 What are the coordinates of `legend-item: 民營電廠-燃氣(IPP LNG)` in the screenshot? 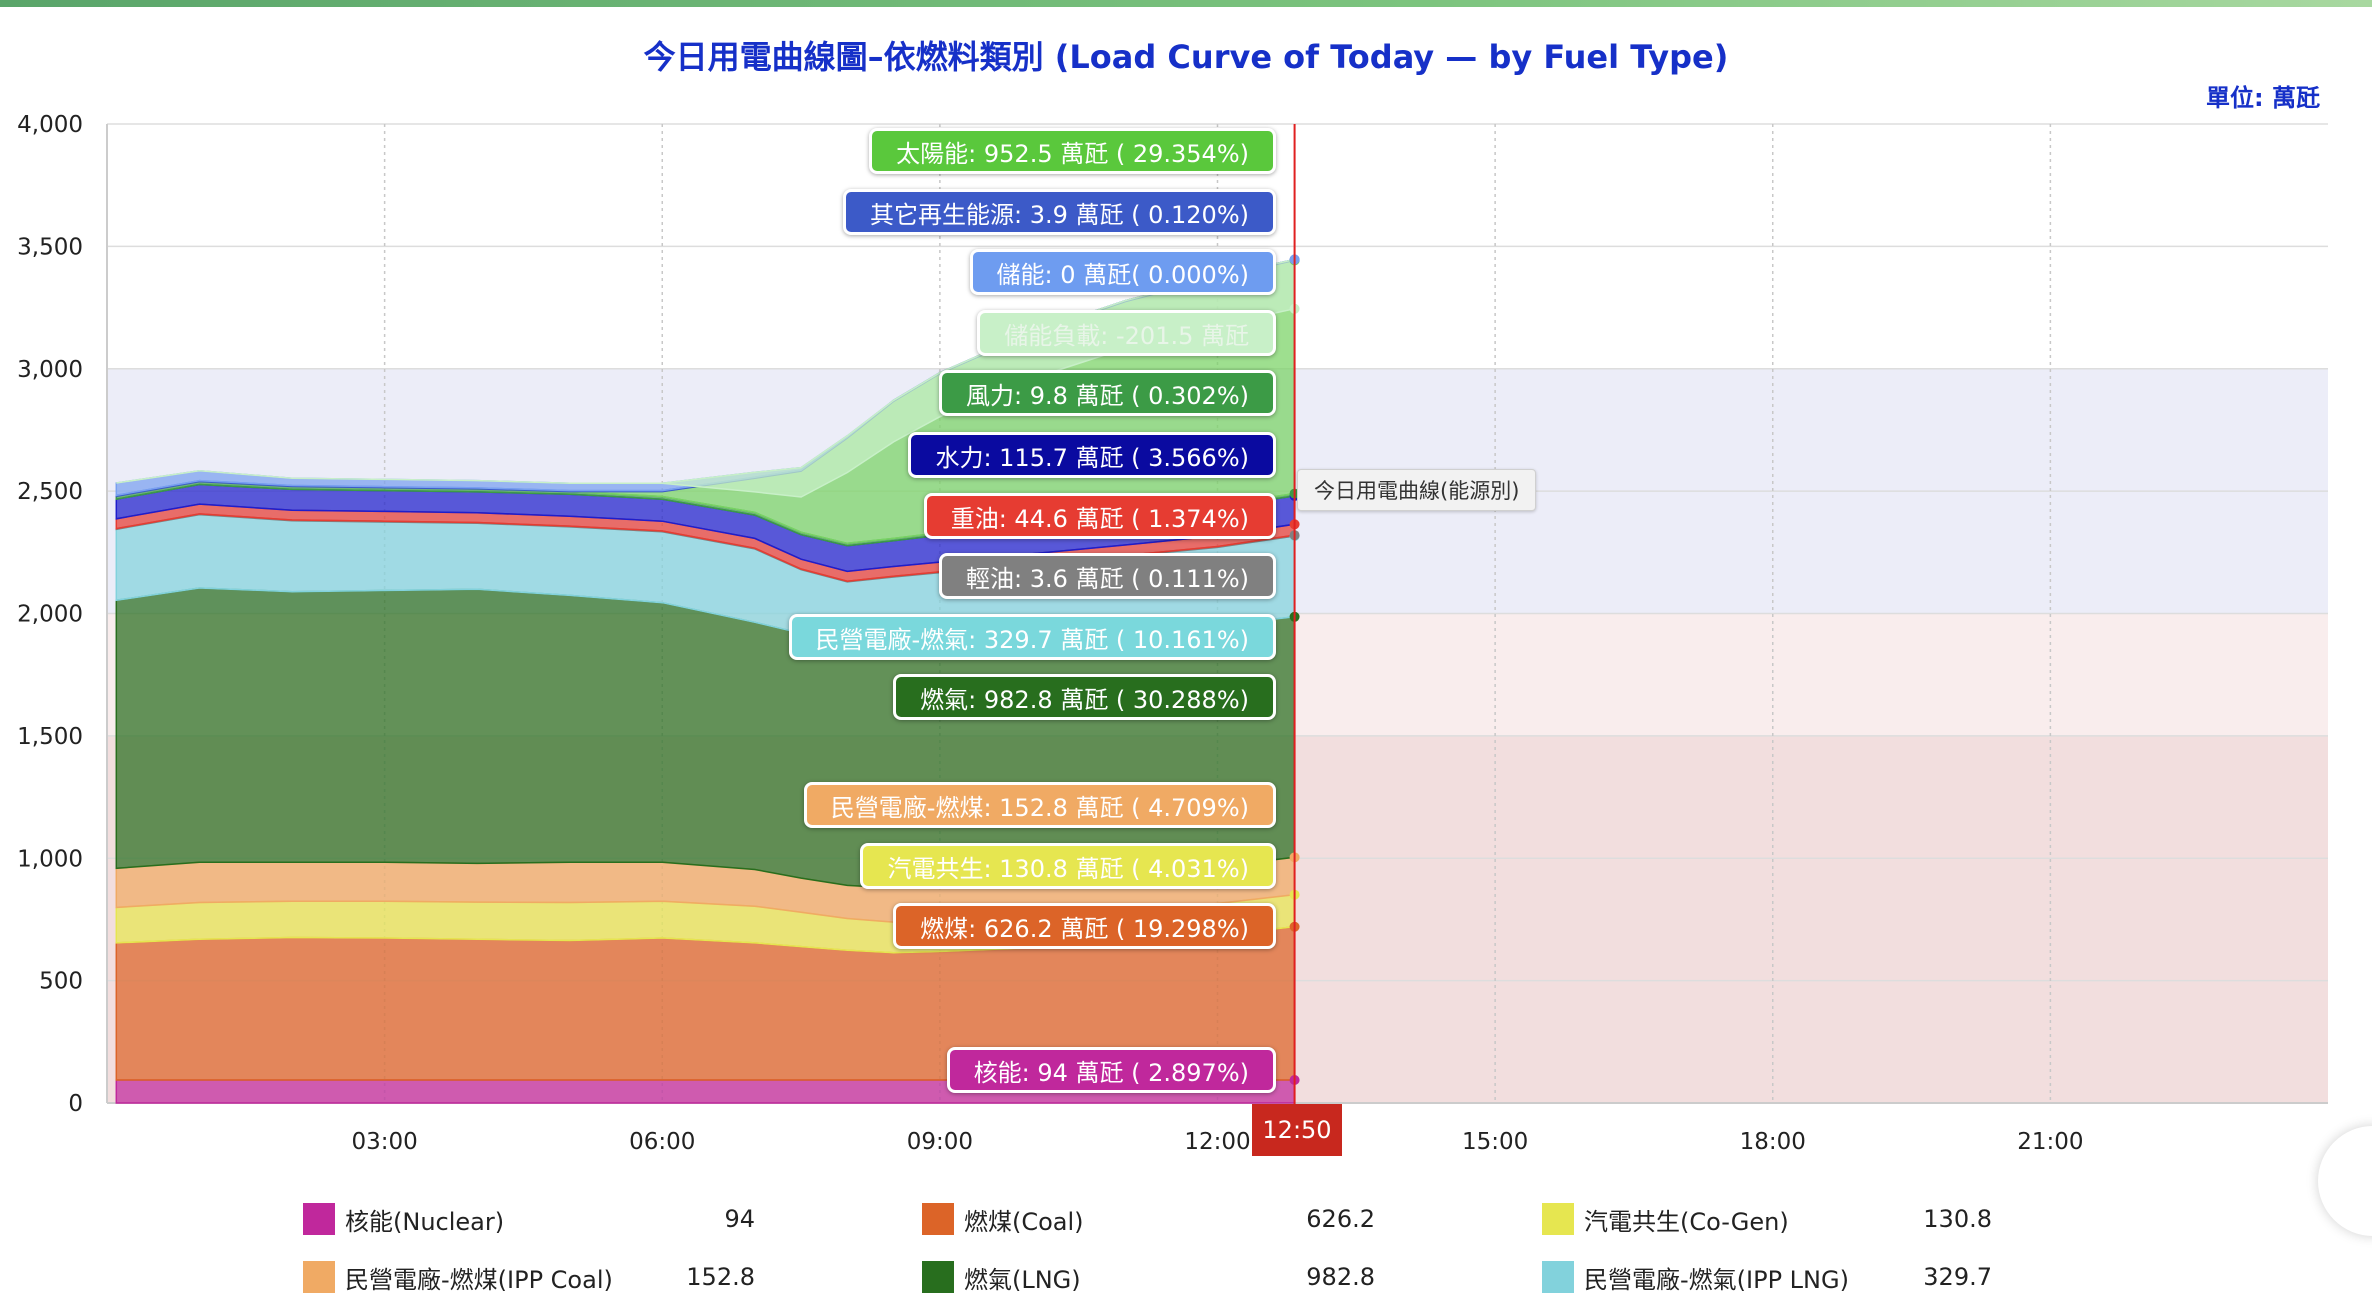 It's located at (1695, 1277).